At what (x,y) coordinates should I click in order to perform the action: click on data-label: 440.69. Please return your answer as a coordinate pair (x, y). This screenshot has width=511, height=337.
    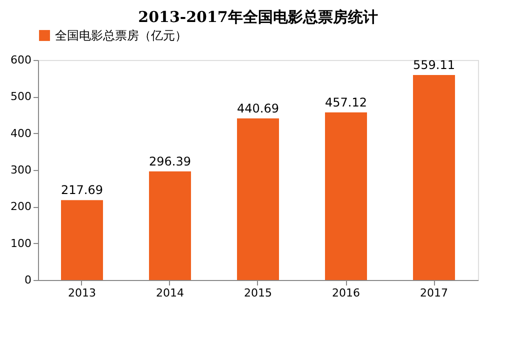
    Looking at the image, I should click on (258, 108).